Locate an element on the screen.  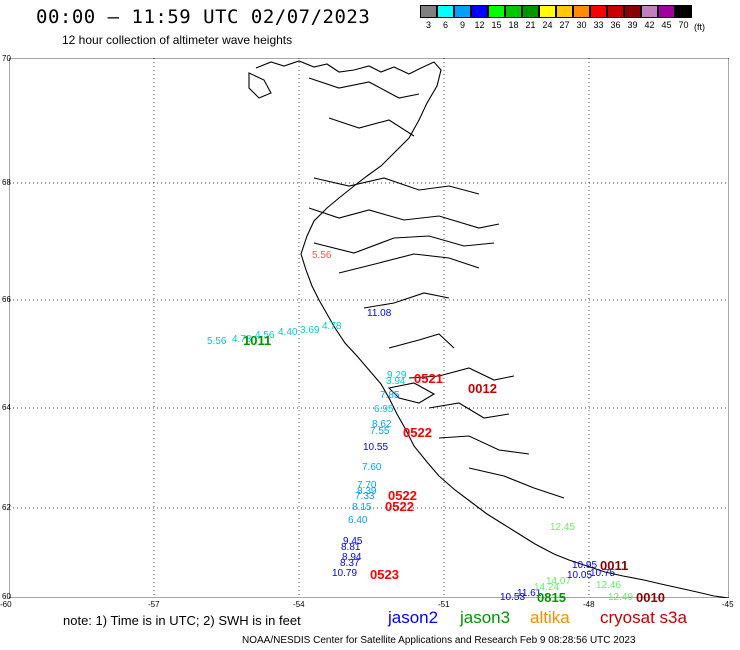
lat-label-60: 60 is located at coordinates (6, 596).